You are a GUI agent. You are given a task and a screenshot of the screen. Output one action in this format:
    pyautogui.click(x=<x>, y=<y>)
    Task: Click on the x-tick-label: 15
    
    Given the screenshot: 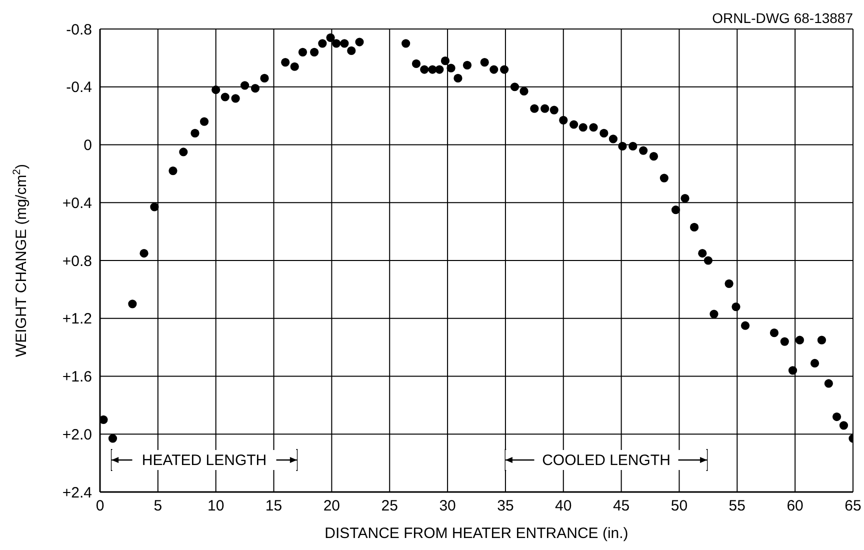 What is the action you would take?
    pyautogui.click(x=273, y=506)
    